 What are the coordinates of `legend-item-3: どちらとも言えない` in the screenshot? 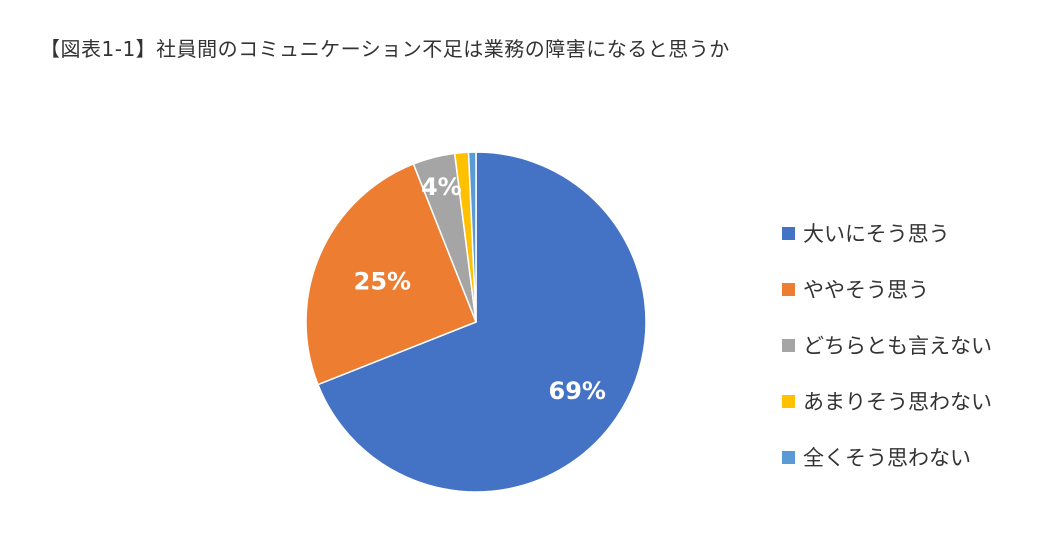 It's located at (887, 345).